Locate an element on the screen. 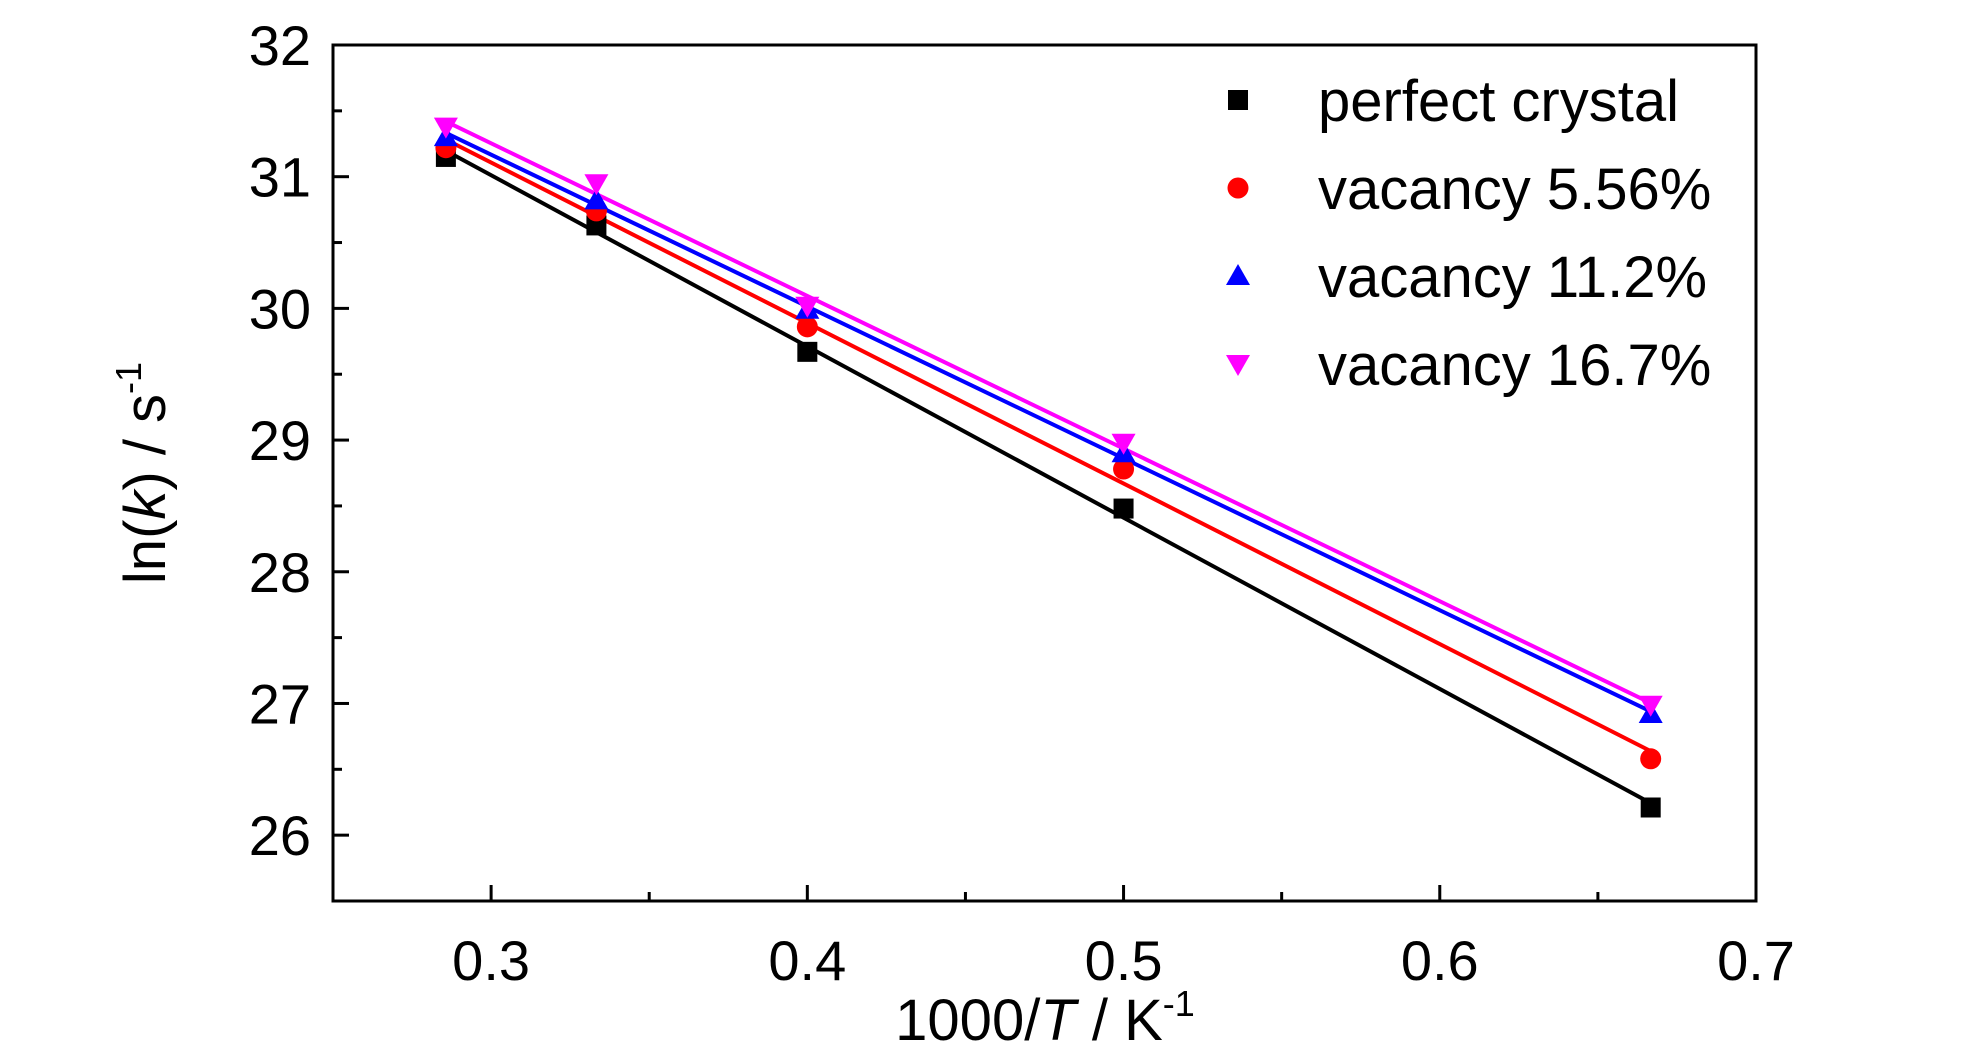  x-tick-label: 0.6 is located at coordinates (1440, 960).